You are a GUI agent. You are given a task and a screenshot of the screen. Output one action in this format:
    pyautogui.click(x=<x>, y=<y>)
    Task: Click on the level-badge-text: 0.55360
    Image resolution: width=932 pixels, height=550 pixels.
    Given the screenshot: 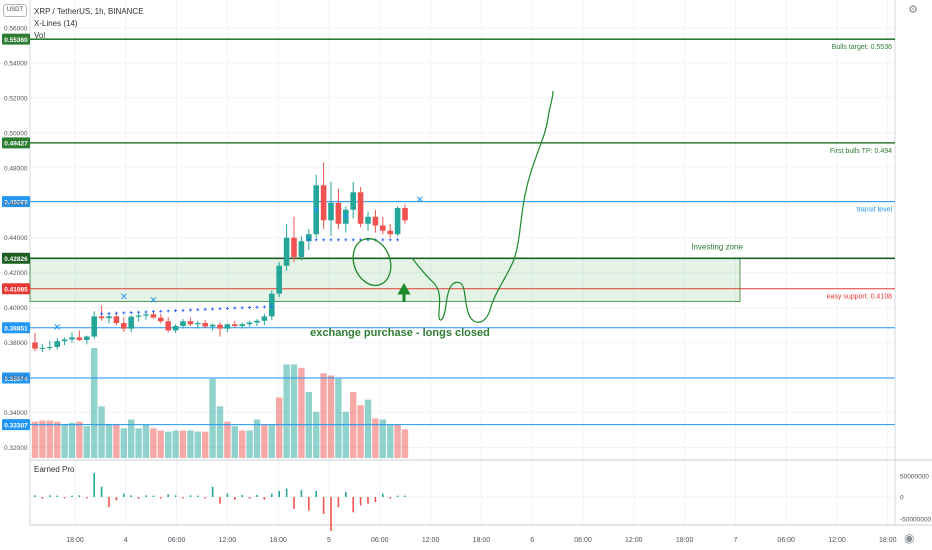 What is the action you would take?
    pyautogui.click(x=16, y=40)
    